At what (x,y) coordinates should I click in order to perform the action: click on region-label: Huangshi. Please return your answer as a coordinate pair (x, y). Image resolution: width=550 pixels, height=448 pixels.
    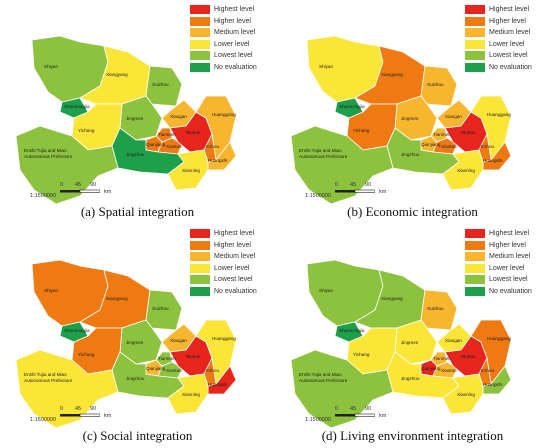
    Looking at the image, I should click on (492, 160).